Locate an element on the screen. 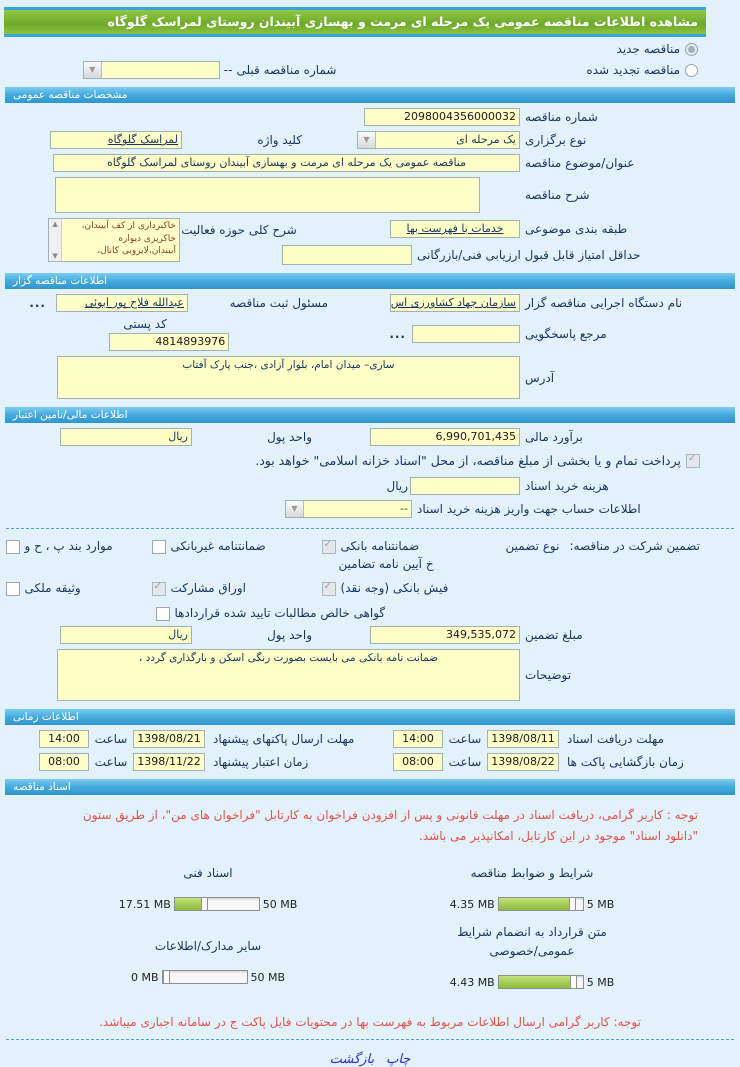  bid-validity-time: 08:00 is located at coordinates (64, 761).